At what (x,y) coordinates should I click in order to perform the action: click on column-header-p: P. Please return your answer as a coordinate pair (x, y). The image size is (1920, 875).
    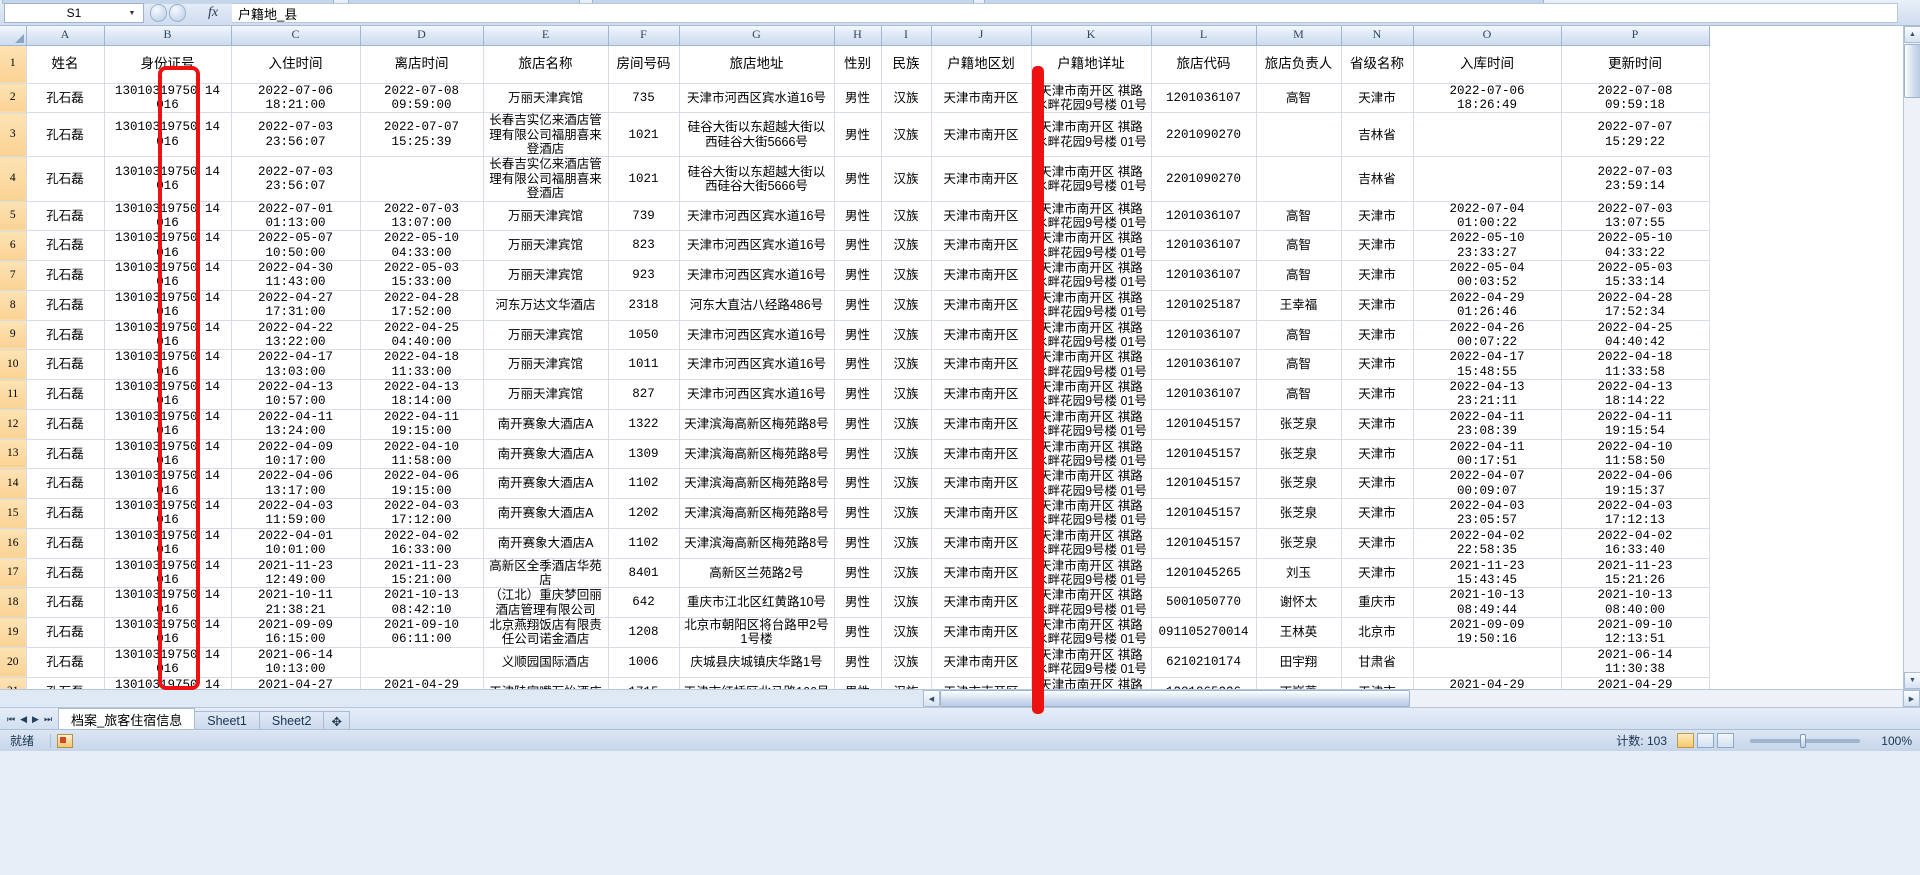
    Looking at the image, I should click on (1635, 36).